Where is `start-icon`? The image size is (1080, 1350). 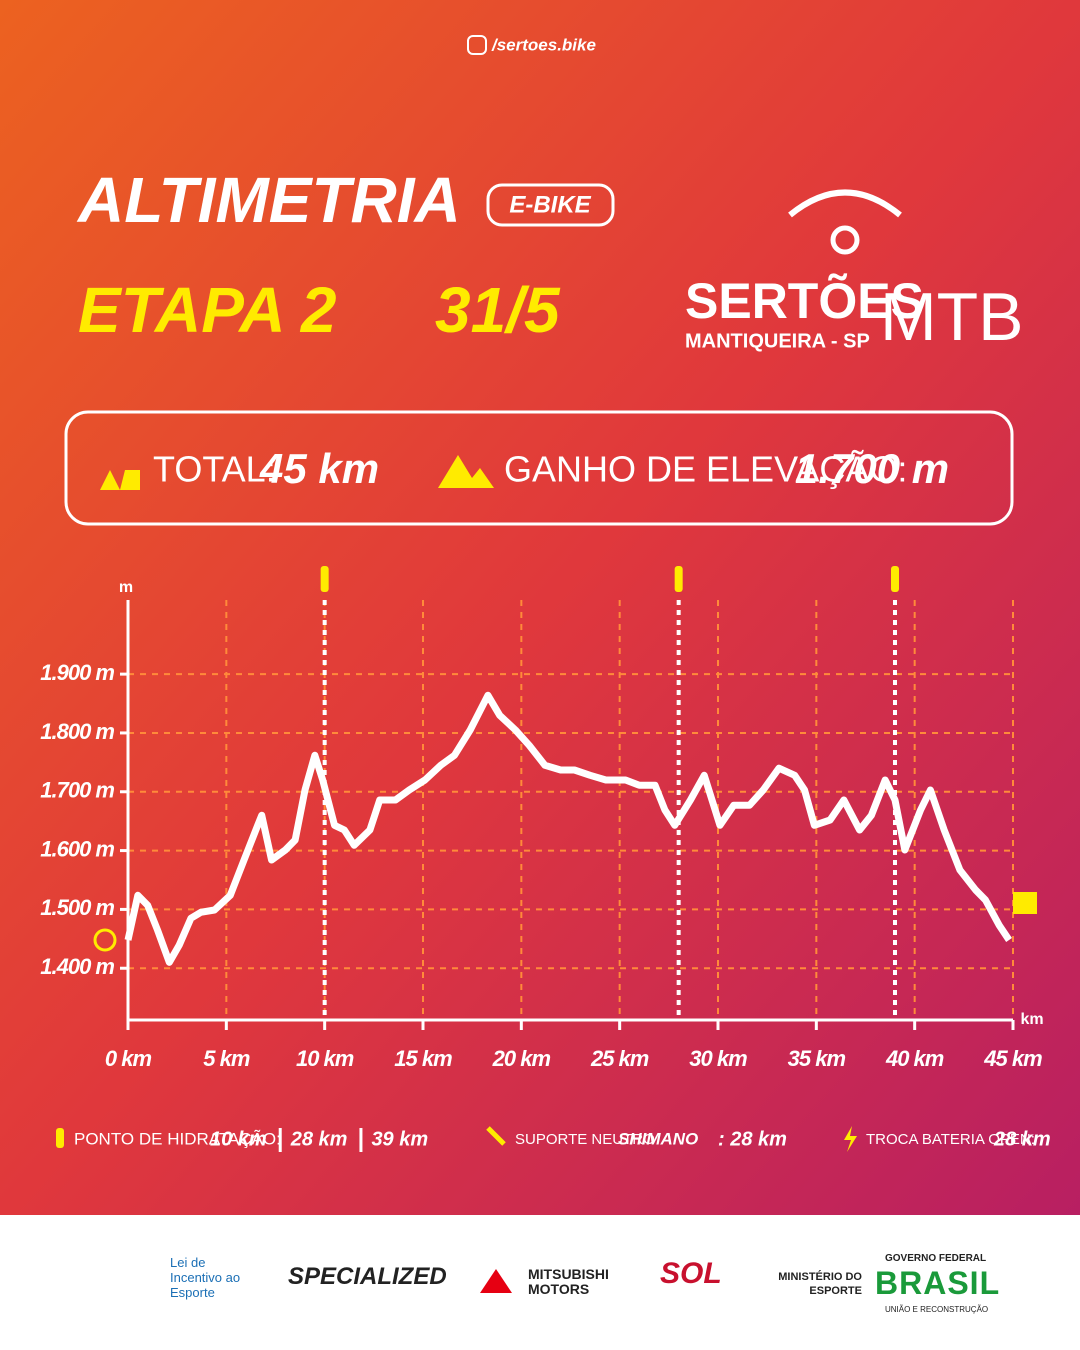
start-icon is located at coordinates (105, 940).